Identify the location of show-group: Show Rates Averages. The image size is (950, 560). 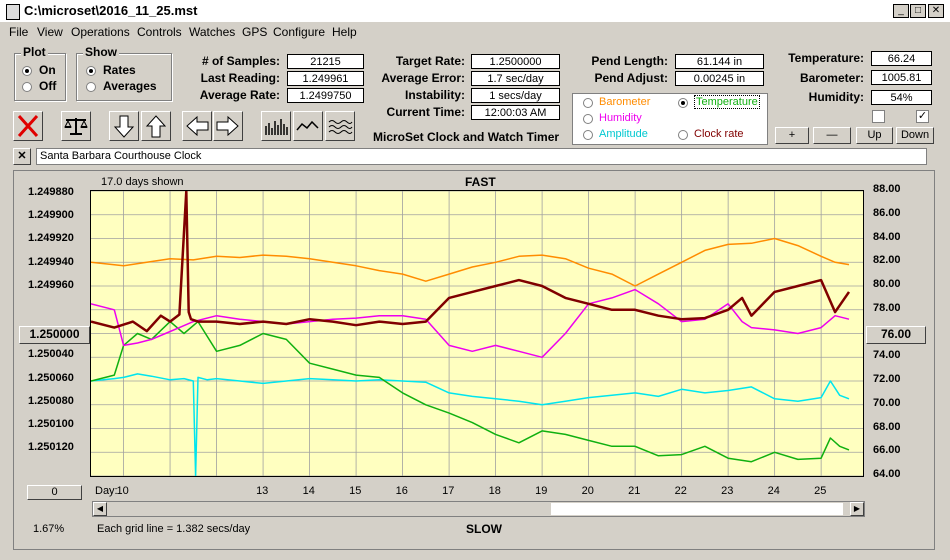
(124, 73).